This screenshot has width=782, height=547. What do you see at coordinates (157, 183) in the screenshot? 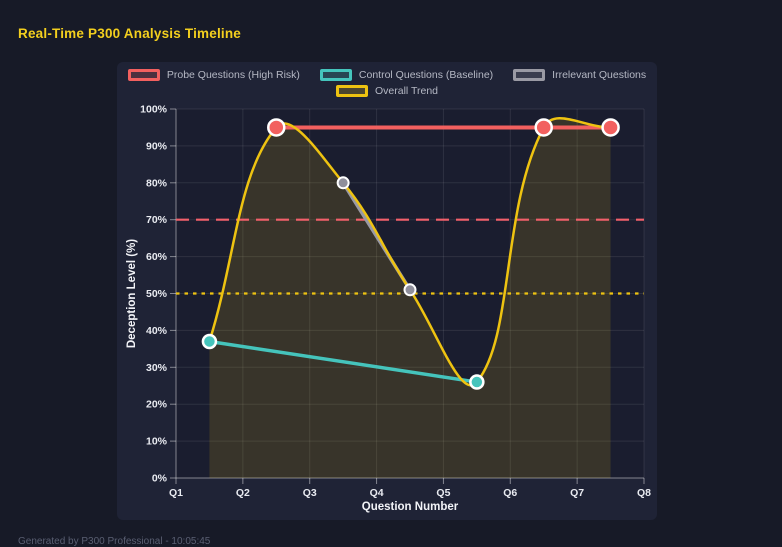
I see `y-tick-label: 80%` at bounding box center [157, 183].